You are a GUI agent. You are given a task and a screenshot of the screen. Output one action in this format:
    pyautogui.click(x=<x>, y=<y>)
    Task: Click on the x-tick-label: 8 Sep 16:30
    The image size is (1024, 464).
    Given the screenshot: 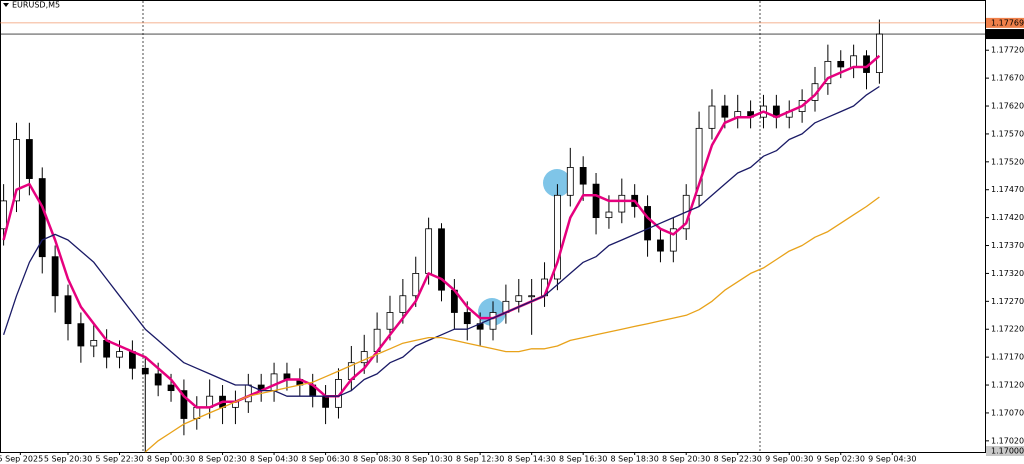 What is the action you would take?
    pyautogui.click(x=583, y=459)
    